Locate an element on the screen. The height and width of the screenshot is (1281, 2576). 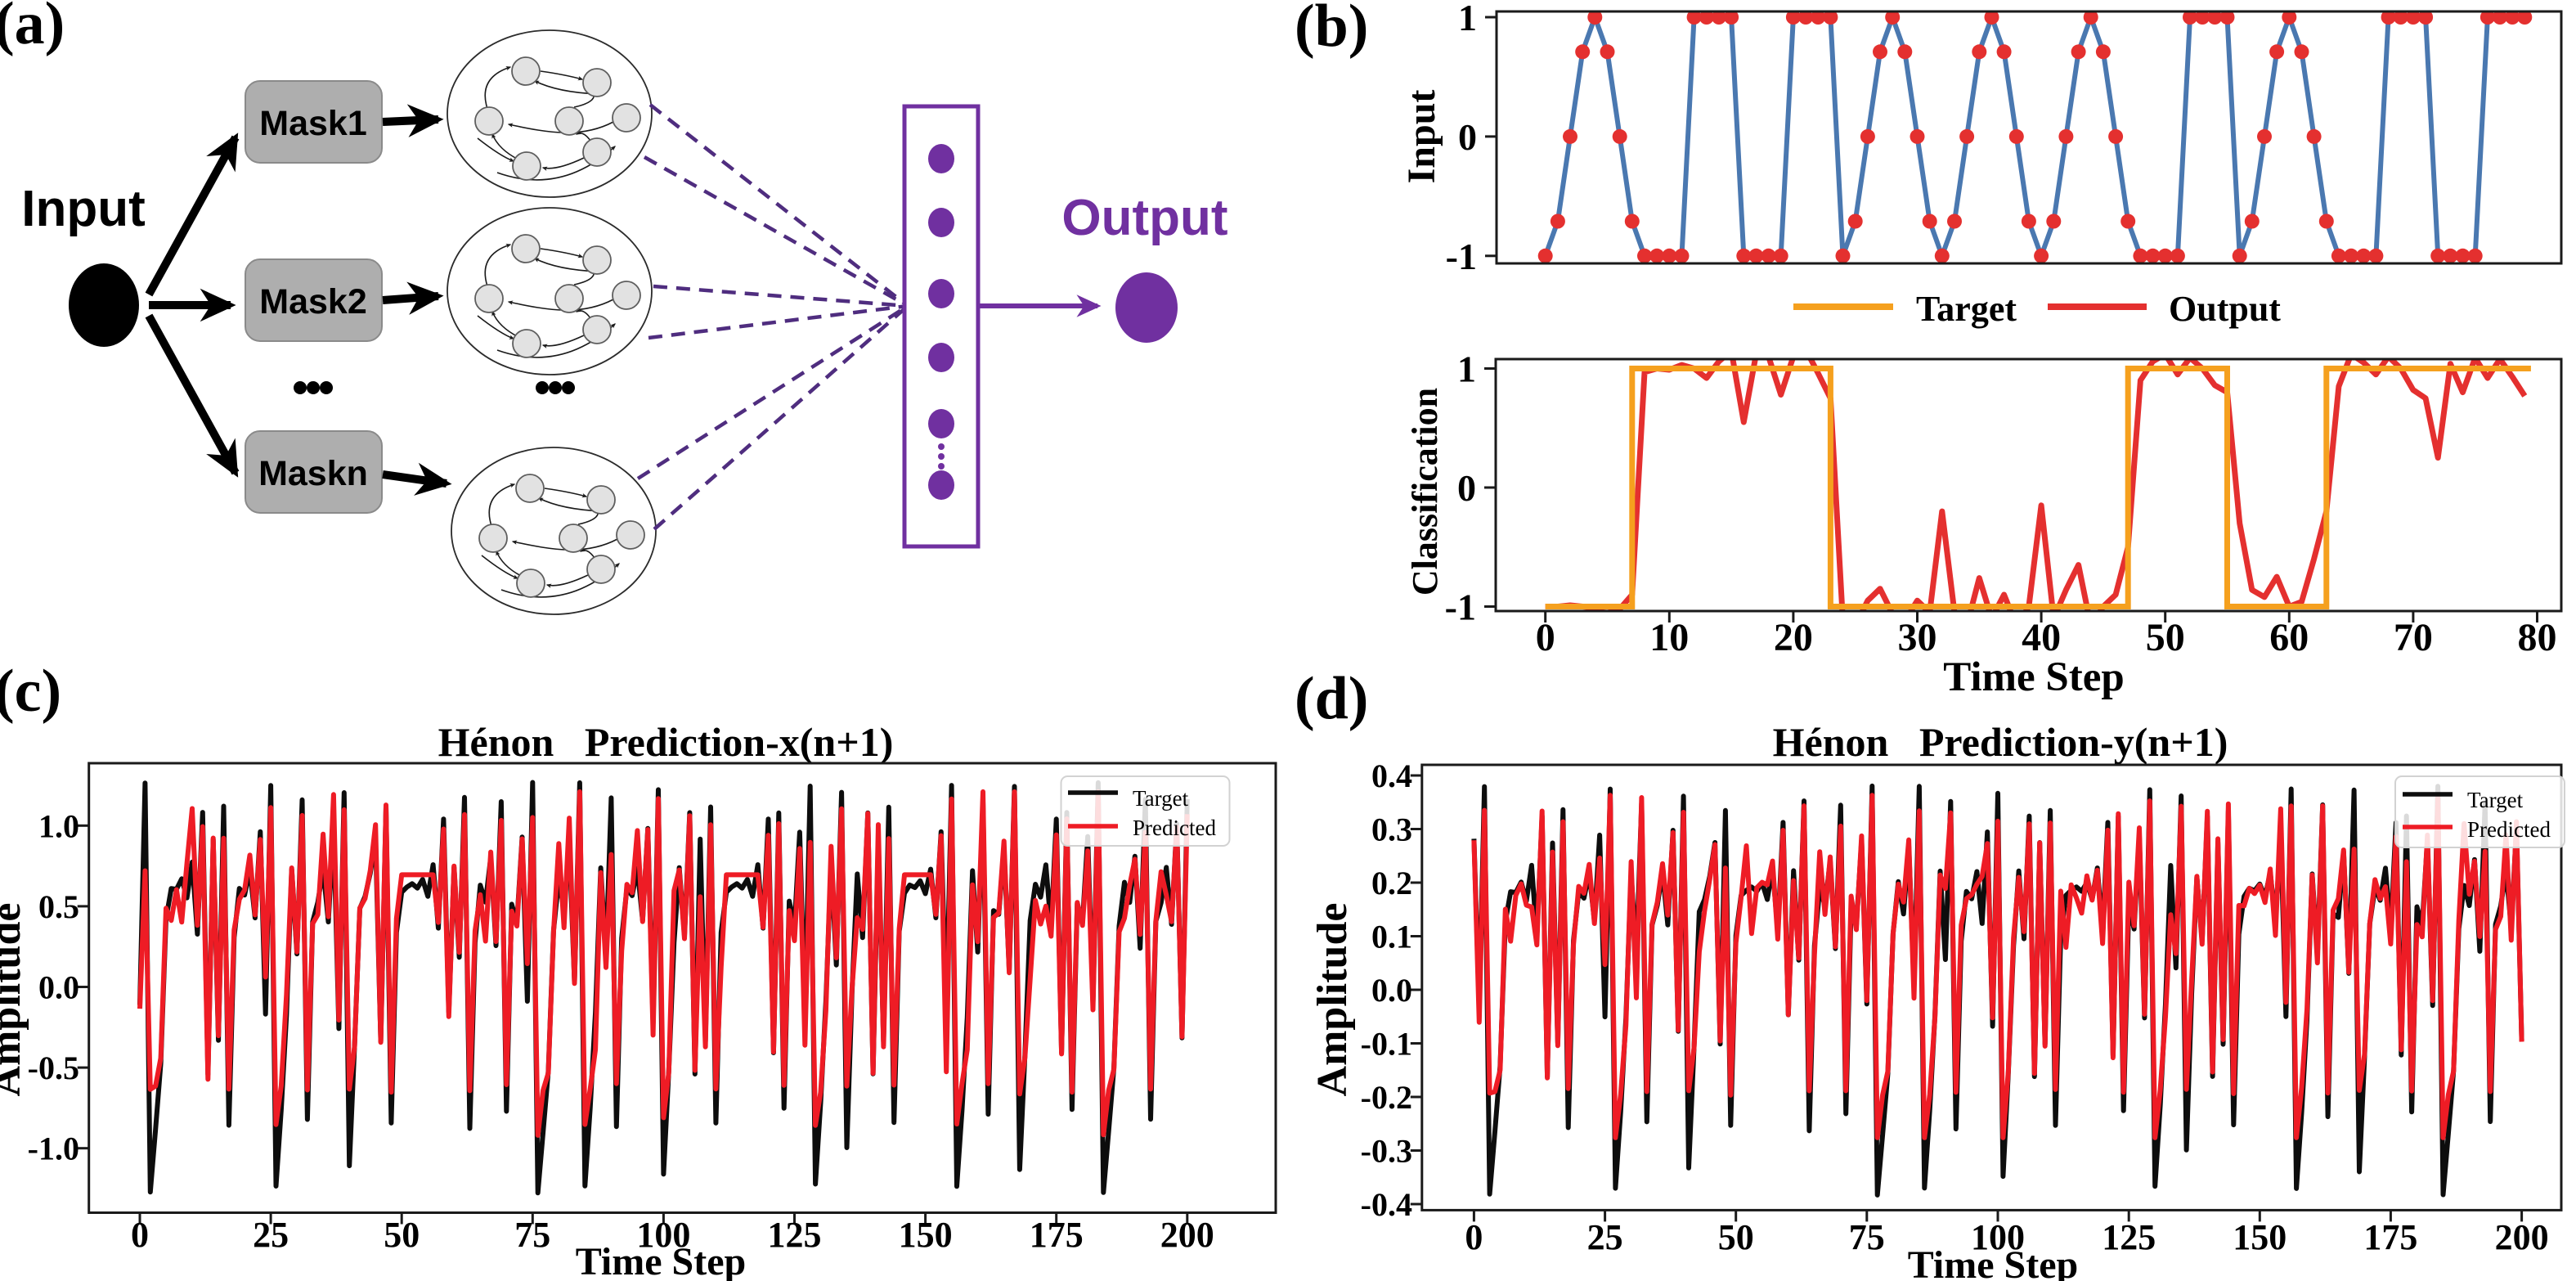
svg-text: 0.3 is located at coordinates (1391, 829).